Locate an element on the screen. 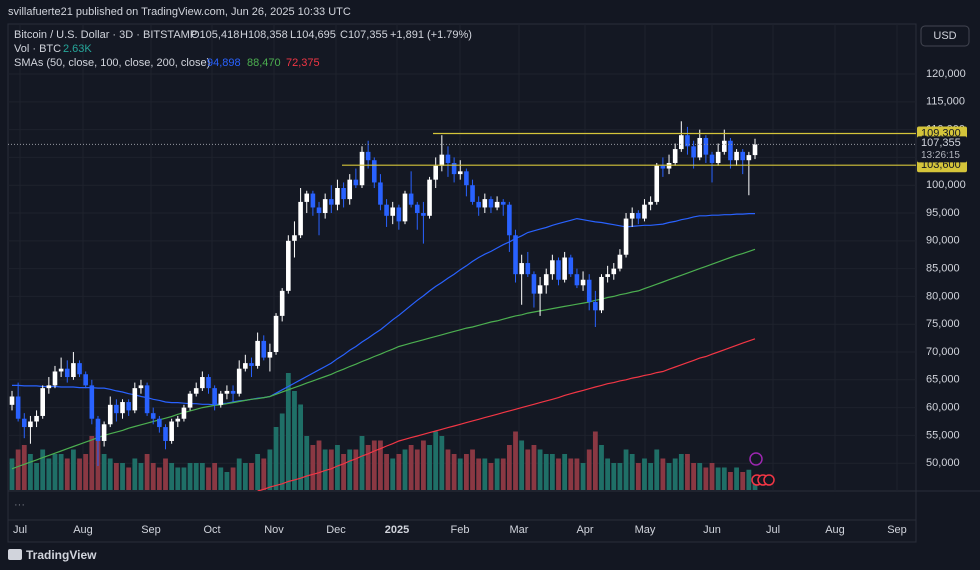  currency: USD is located at coordinates (944, 36).